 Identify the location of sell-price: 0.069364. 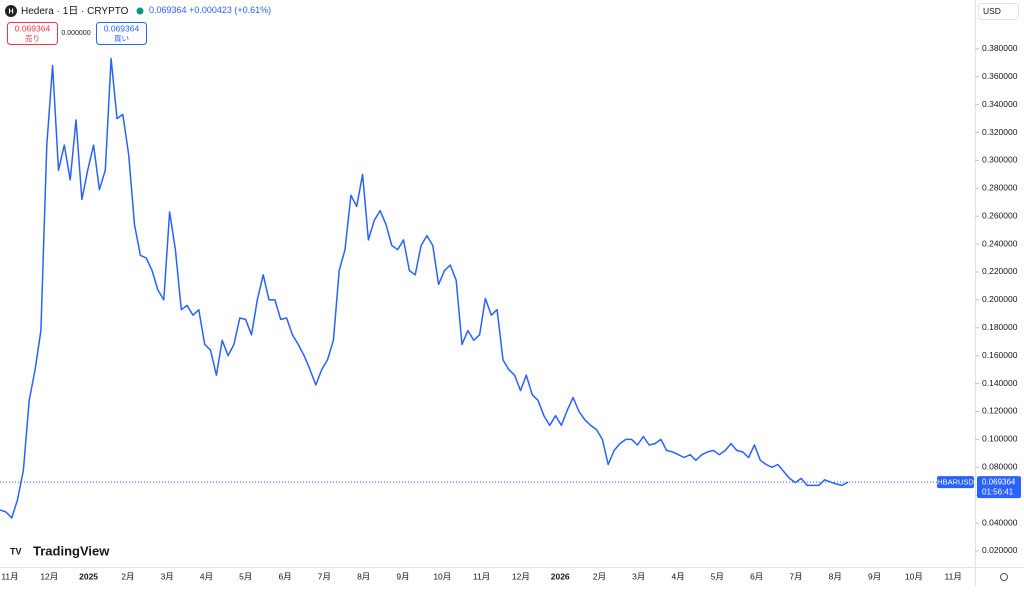
(33, 28).